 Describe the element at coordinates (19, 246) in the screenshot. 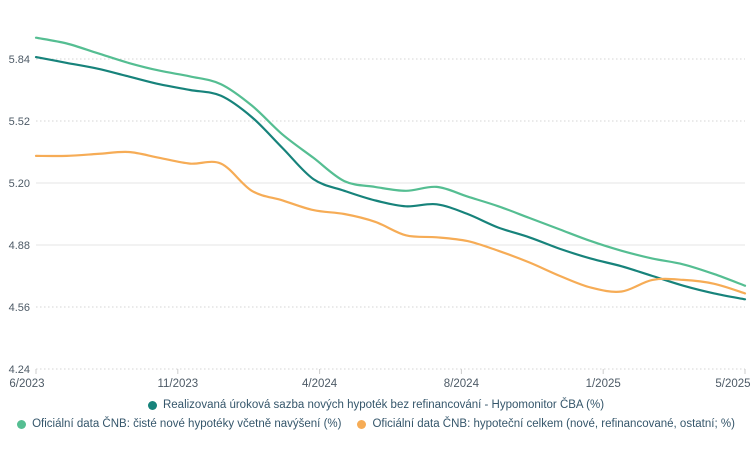

I see `y-axis-tick-label: 4.88` at that location.